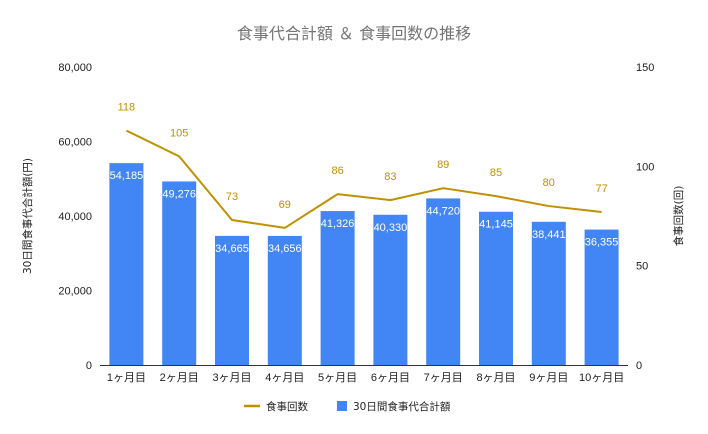 Image resolution: width=708 pixels, height=434 pixels. I want to click on x-tick-label: 4ヶ月目, so click(284, 378).